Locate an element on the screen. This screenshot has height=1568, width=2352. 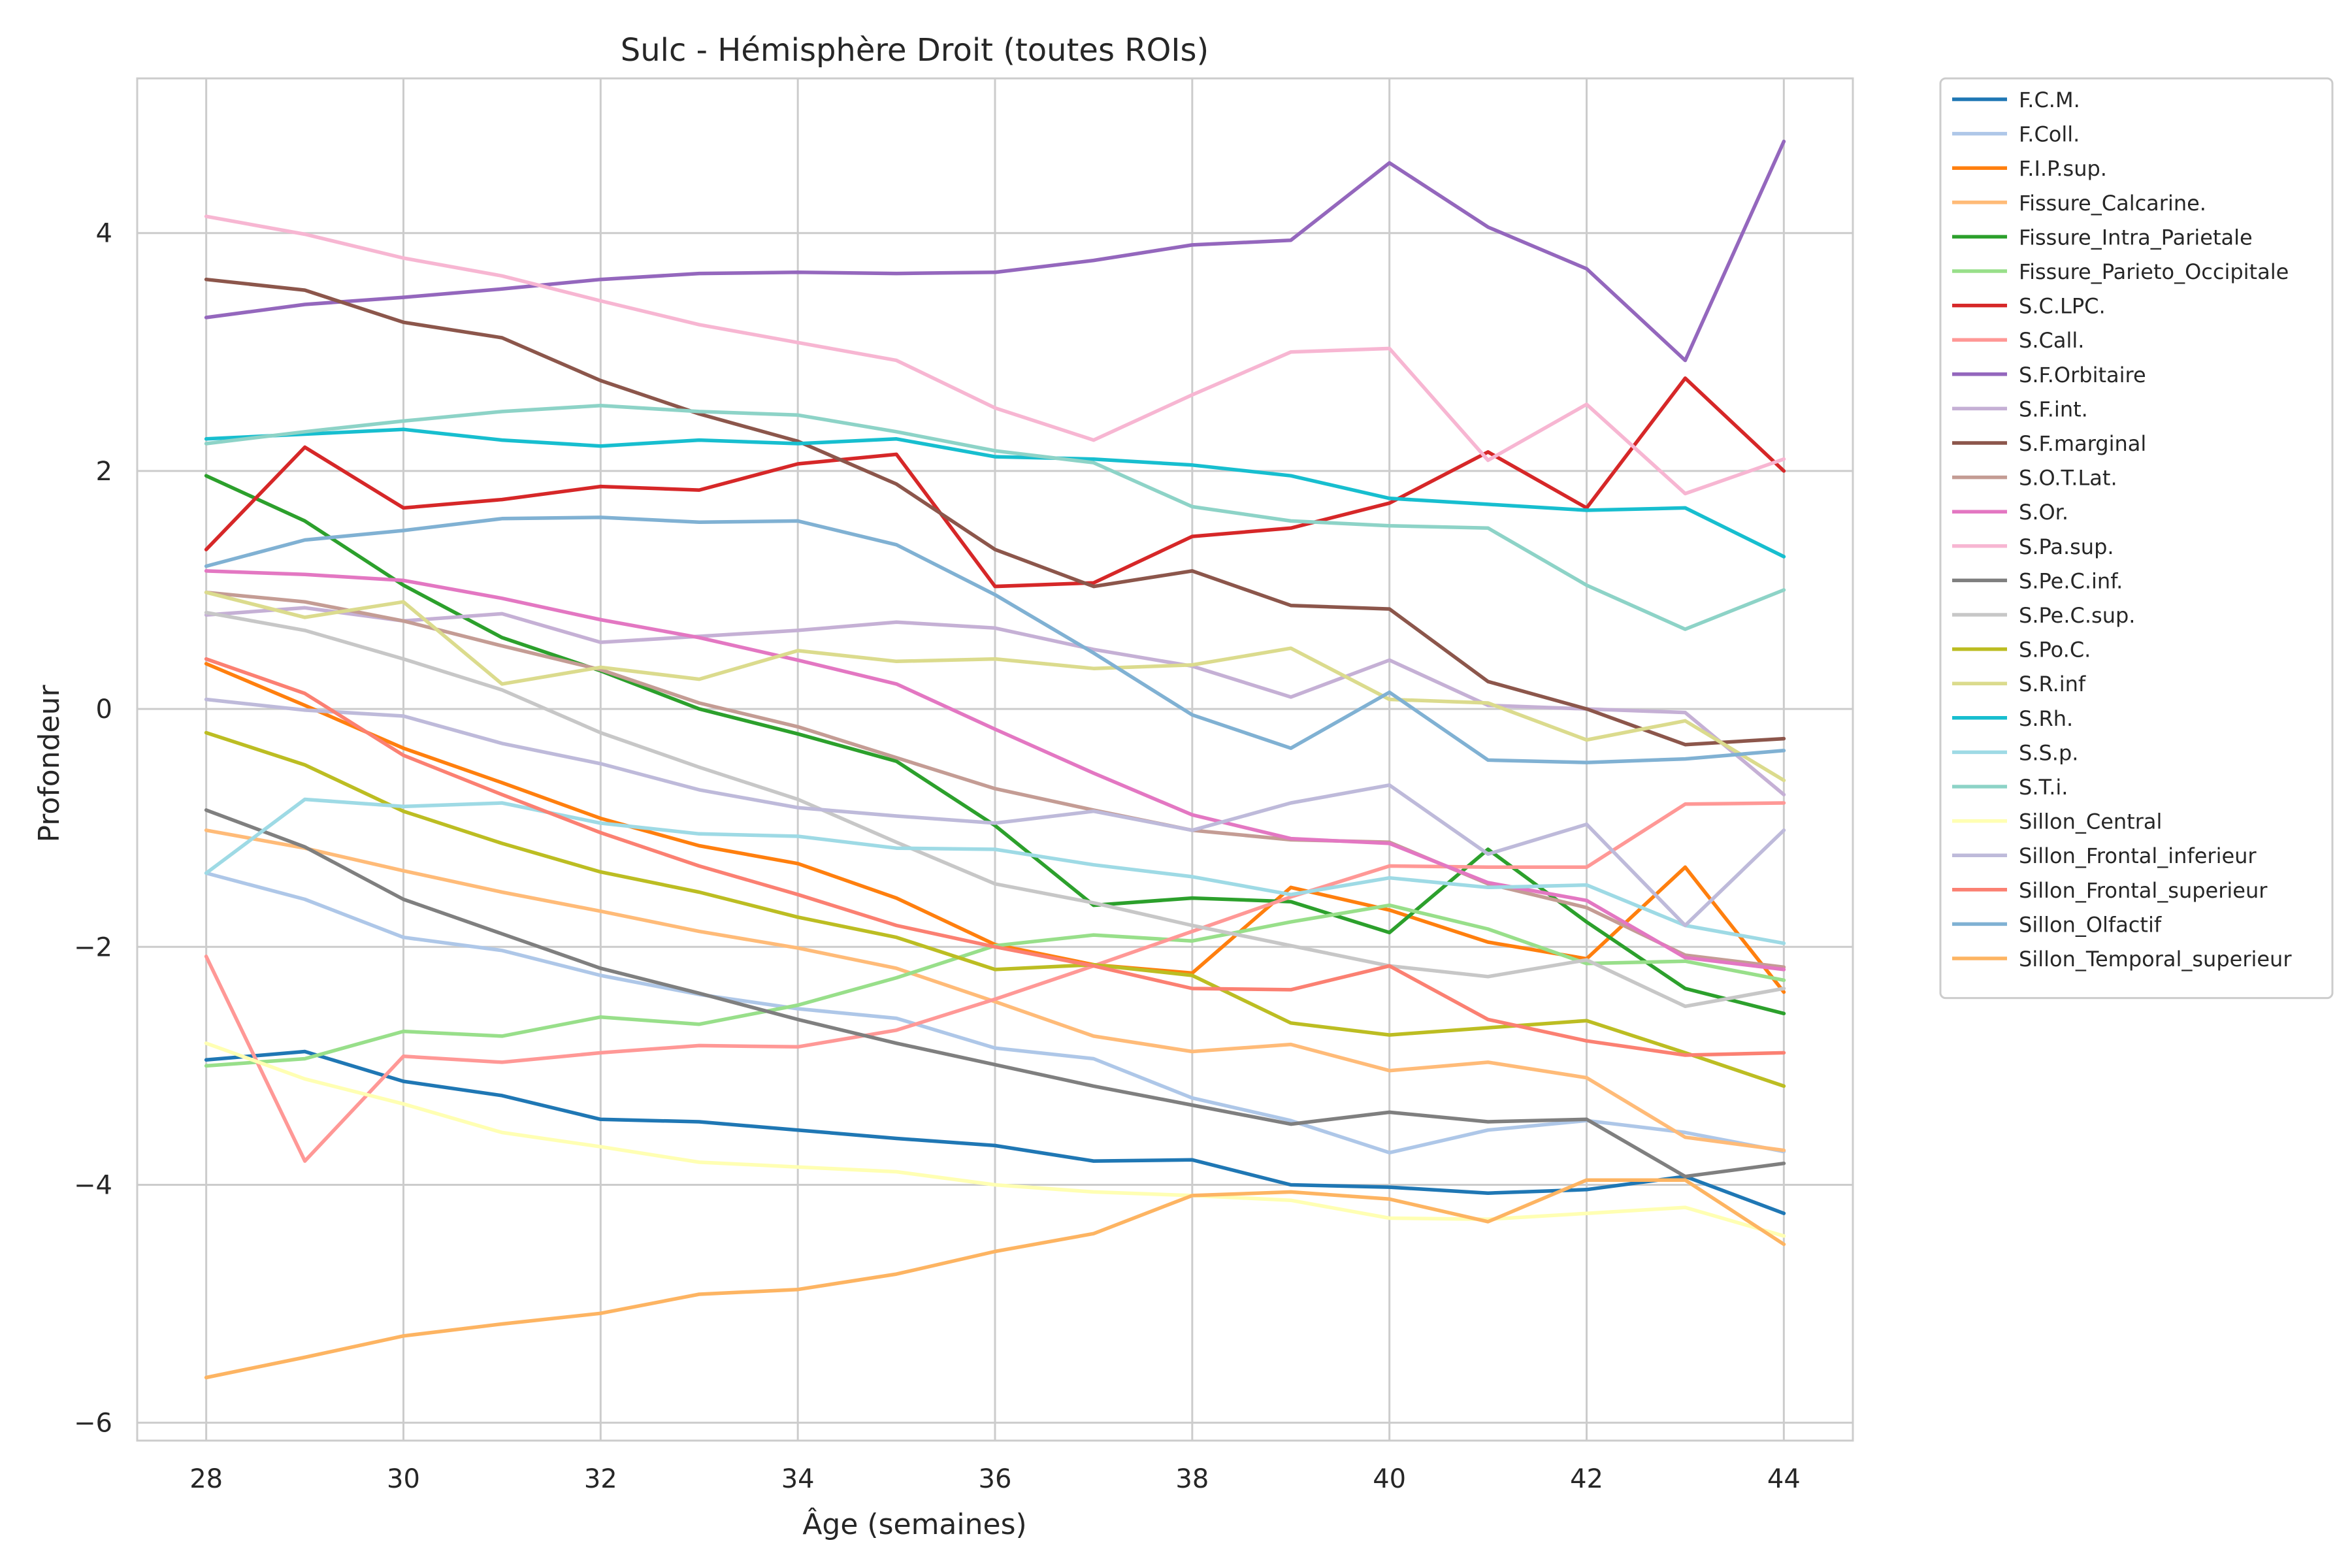
legend-label: S.O.T.Lat. is located at coordinates (2068, 478).